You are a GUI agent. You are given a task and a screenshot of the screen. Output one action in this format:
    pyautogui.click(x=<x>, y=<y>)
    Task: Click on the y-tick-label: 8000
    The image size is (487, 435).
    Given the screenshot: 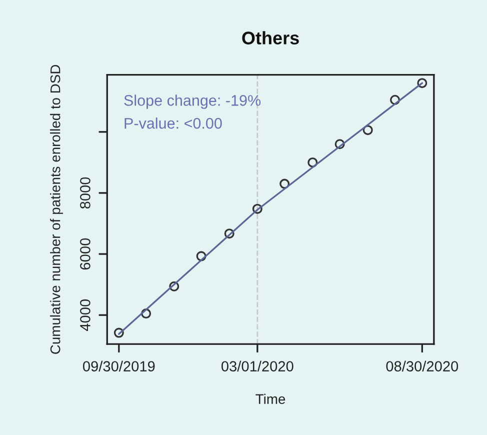 What is the action you would take?
    pyautogui.click(x=85, y=193)
    